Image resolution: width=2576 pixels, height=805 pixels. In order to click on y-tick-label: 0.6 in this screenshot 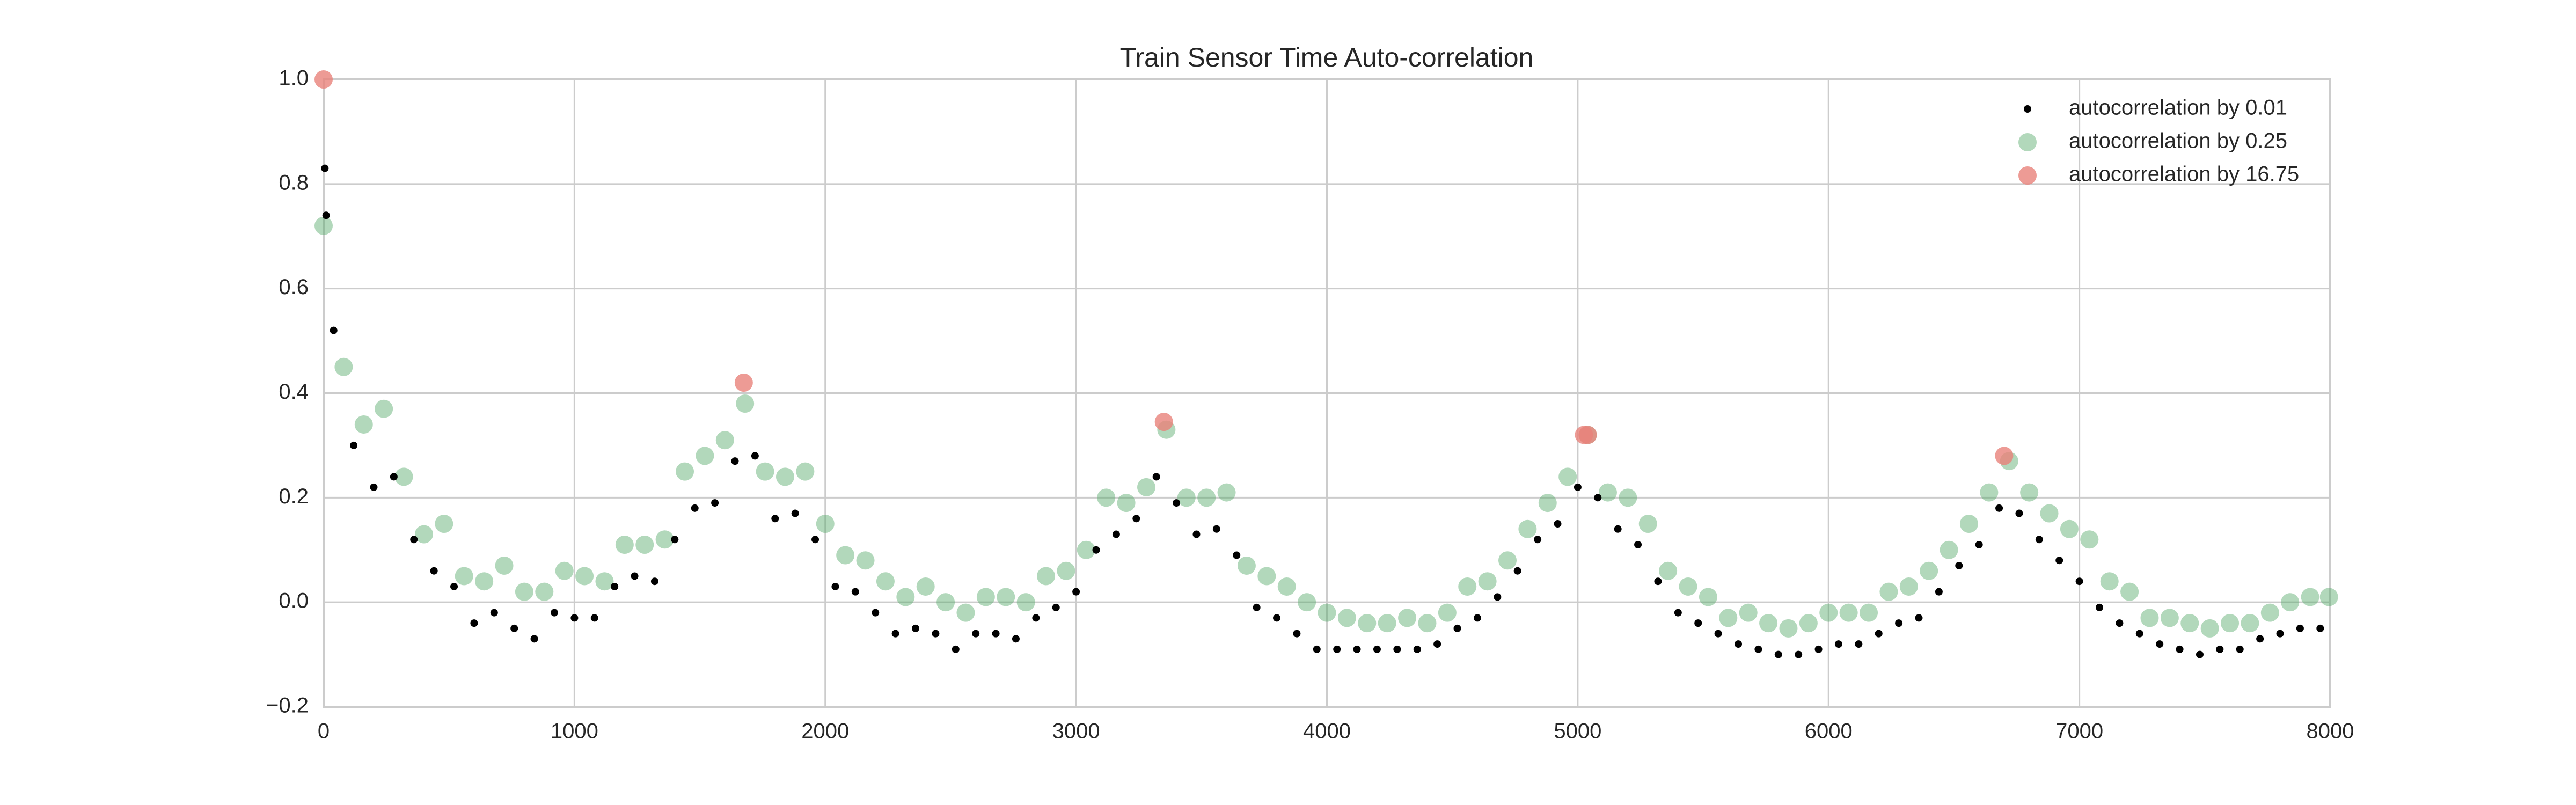, I will do `click(294, 287)`.